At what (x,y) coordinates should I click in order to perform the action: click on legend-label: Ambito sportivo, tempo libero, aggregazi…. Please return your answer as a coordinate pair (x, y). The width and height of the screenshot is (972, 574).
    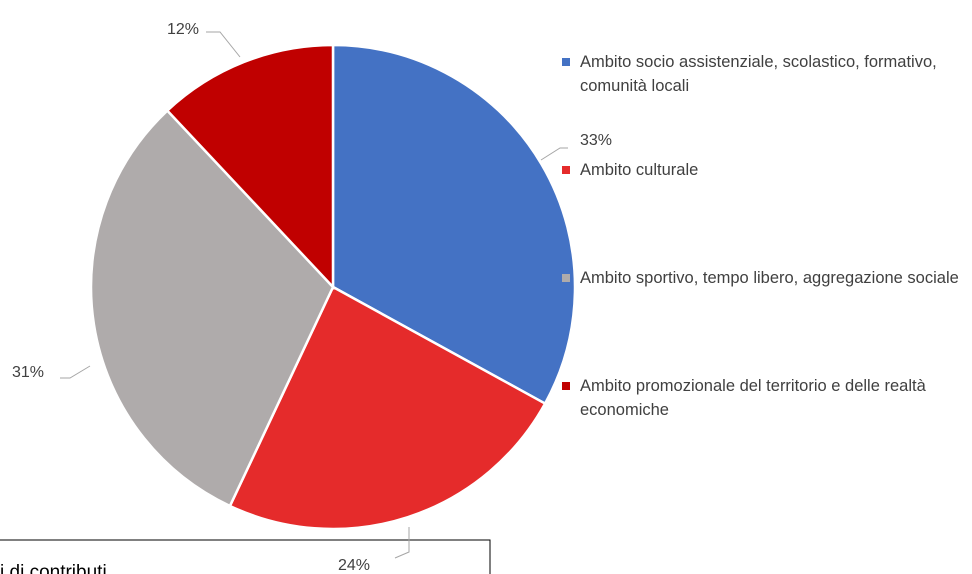
    Looking at the image, I should click on (769, 278).